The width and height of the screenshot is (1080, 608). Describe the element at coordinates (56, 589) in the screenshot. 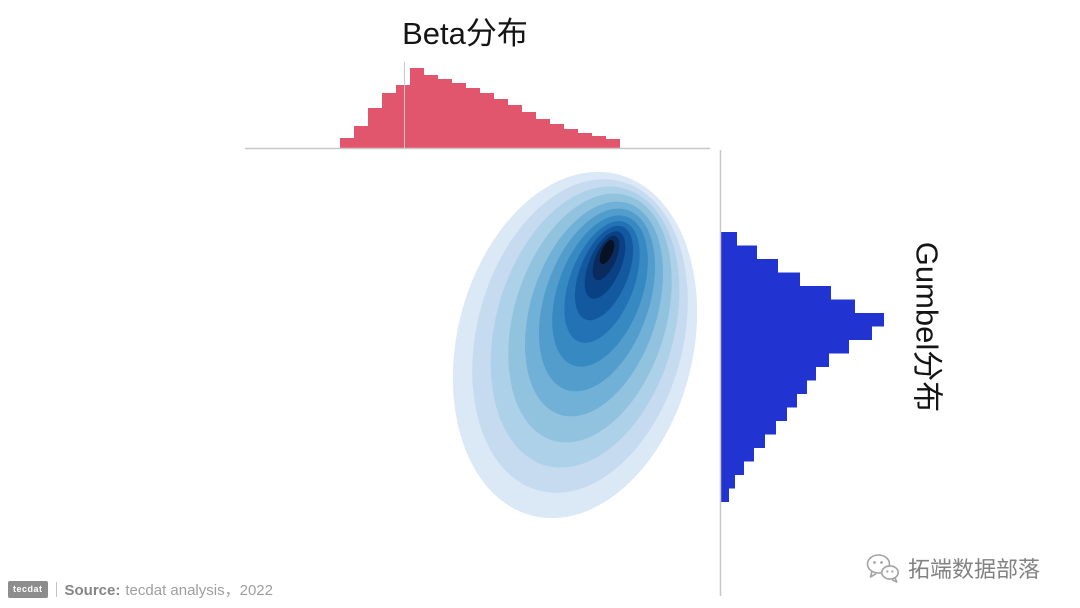

I see `logo-divider` at that location.